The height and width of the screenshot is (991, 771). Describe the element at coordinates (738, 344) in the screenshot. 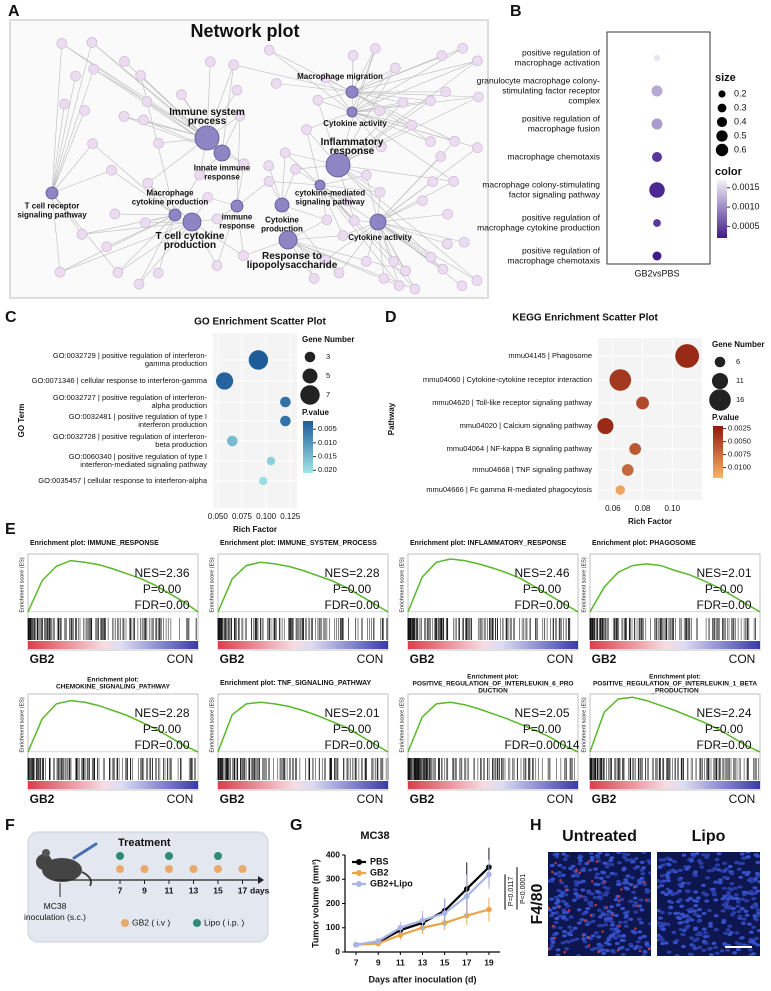

I see `legend-title: Gene Number` at that location.